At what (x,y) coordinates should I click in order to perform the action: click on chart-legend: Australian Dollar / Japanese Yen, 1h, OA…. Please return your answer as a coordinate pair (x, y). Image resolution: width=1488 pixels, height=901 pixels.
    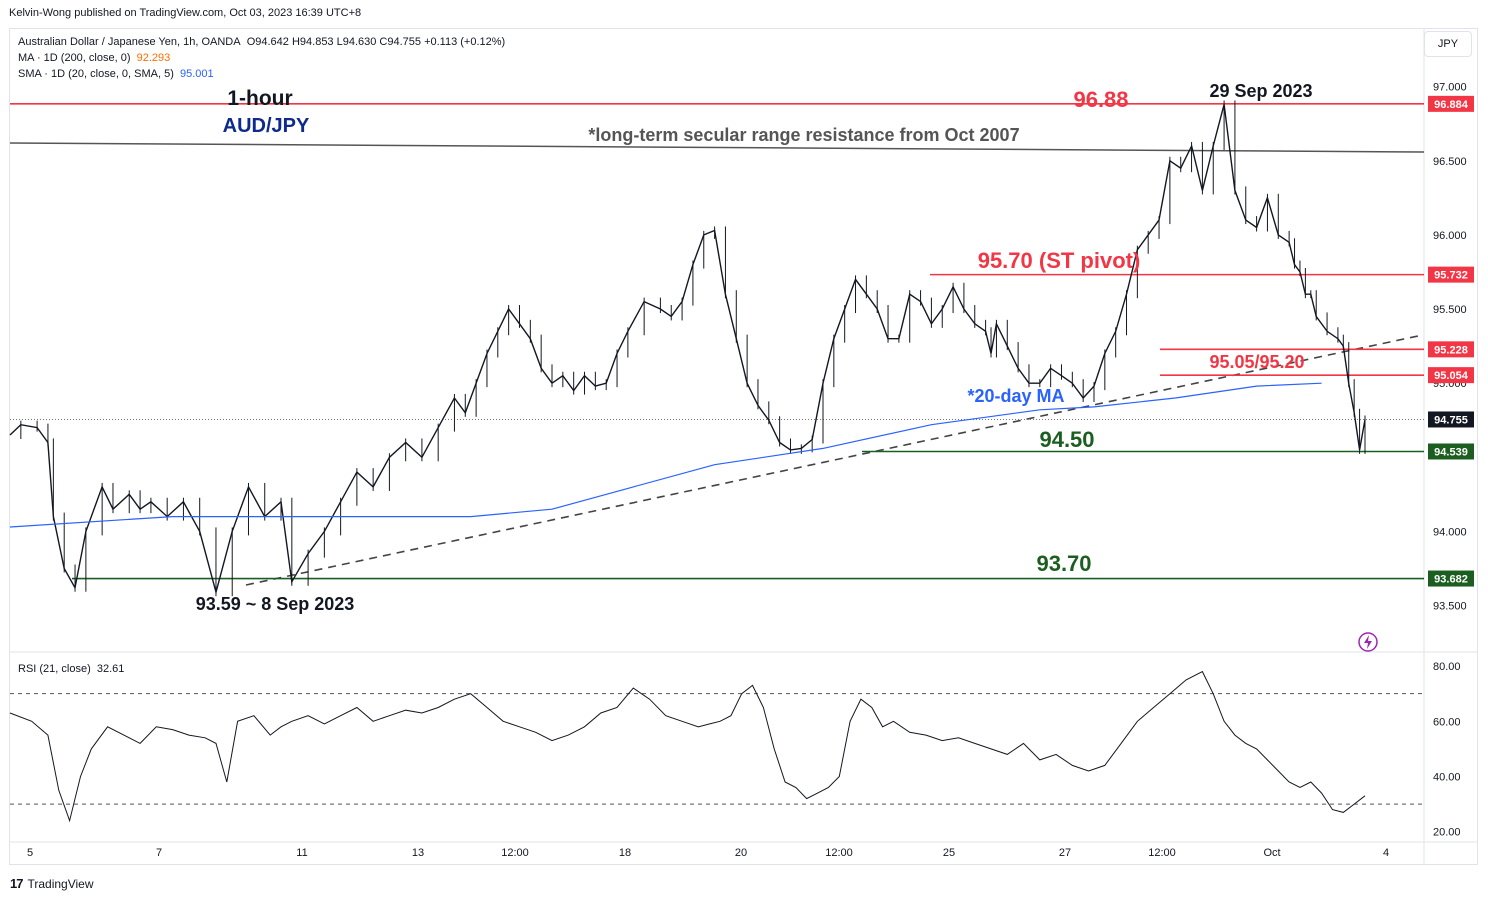
    Looking at the image, I should click on (261, 58).